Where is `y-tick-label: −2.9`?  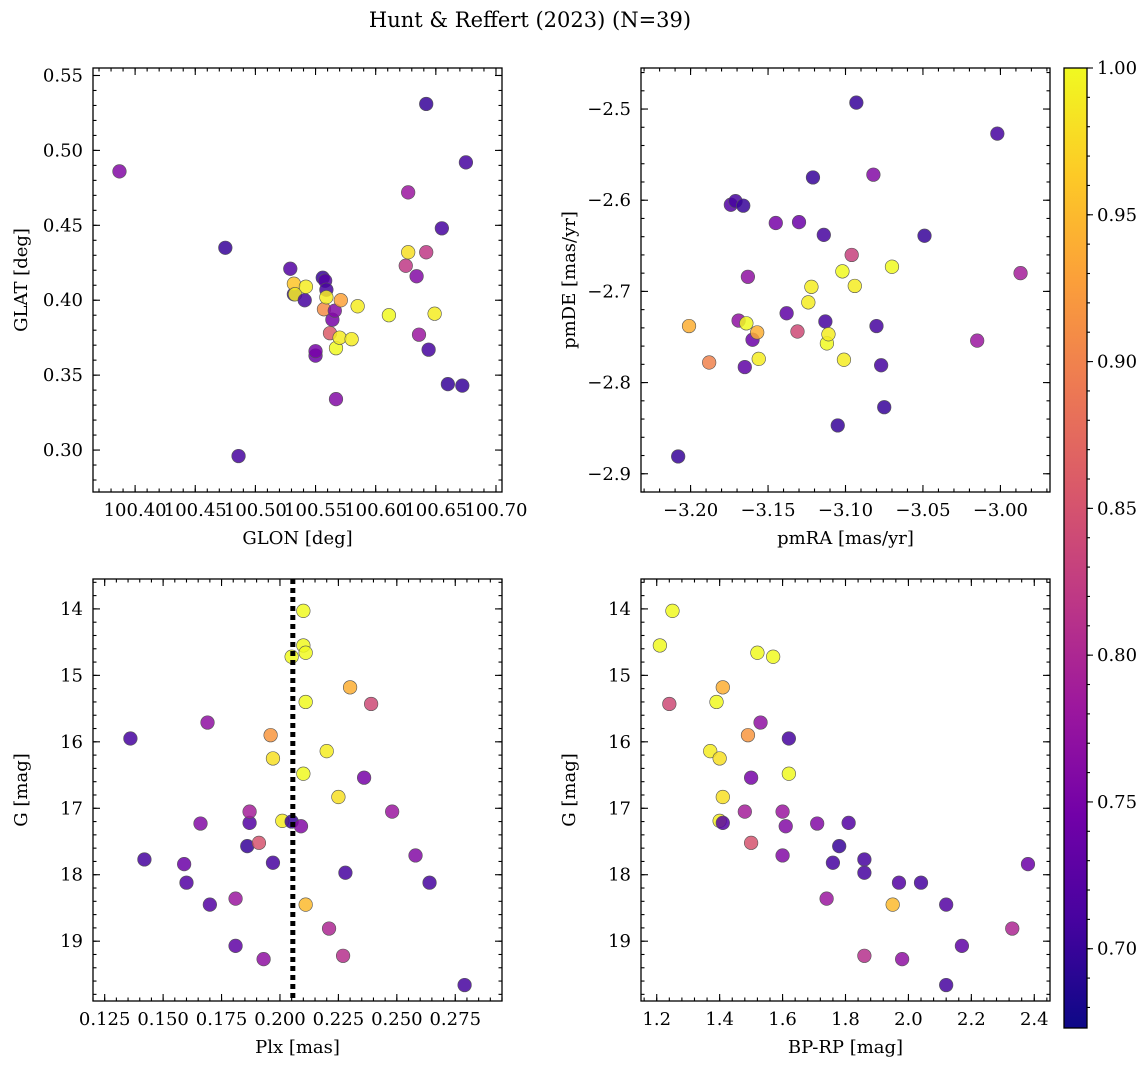
y-tick-label: −2.9 is located at coordinates (609, 474).